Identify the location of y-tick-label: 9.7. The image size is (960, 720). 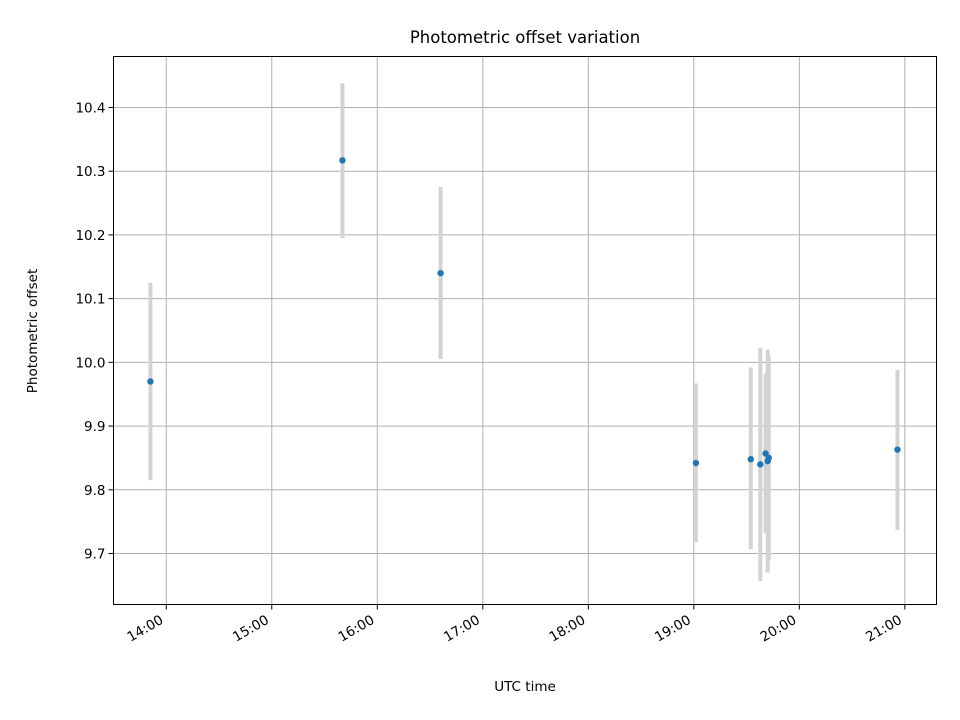
(94, 555).